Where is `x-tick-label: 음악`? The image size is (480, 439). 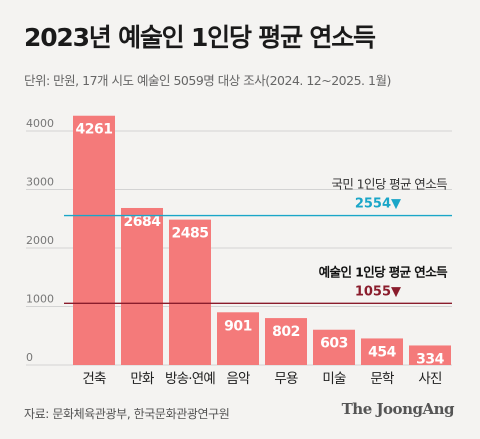
x-tick-label: 음악 is located at coordinates (238, 379).